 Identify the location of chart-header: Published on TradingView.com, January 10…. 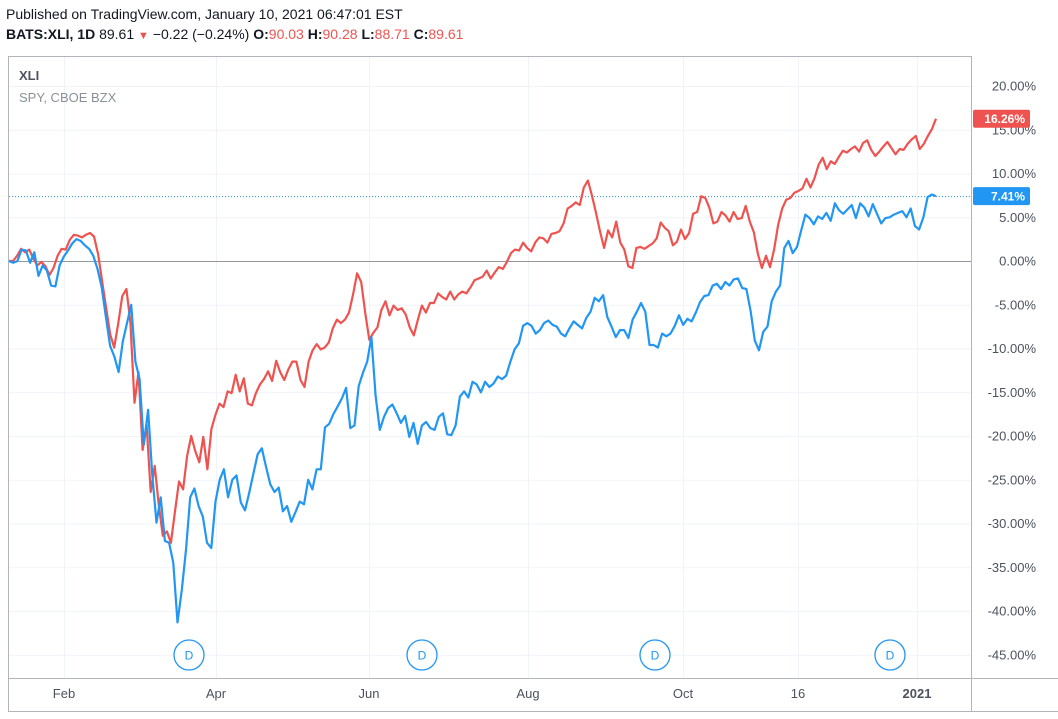
(234, 25).